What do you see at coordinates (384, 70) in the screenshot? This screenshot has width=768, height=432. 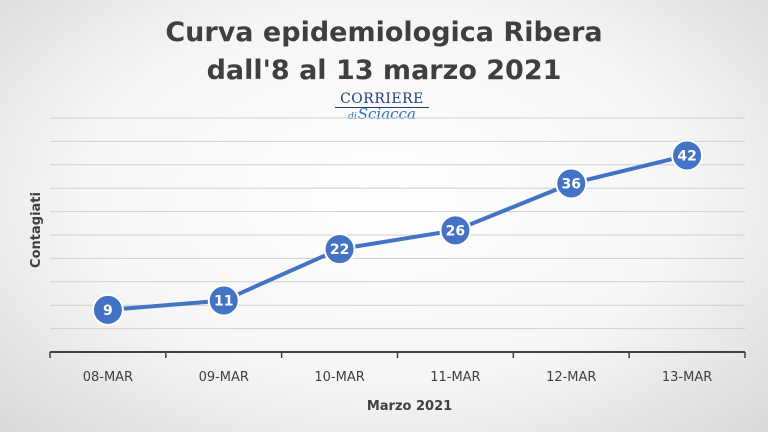 I see `chart-title-line-2: dall'8 al 13 marzo 2021` at bounding box center [384, 70].